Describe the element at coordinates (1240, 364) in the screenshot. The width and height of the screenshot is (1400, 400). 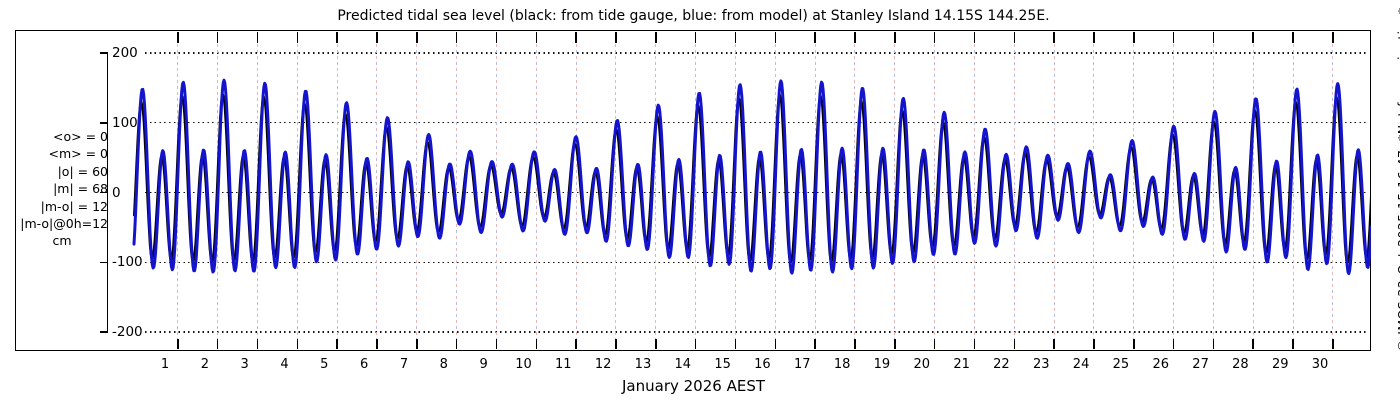
I see `day-label: 28` at that location.